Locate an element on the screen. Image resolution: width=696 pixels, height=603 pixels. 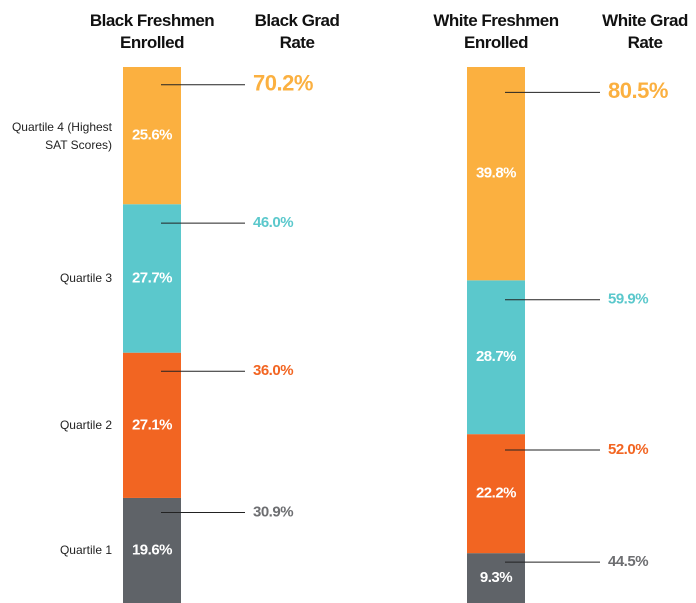
segment-label: 27.7% is located at coordinates (152, 277).